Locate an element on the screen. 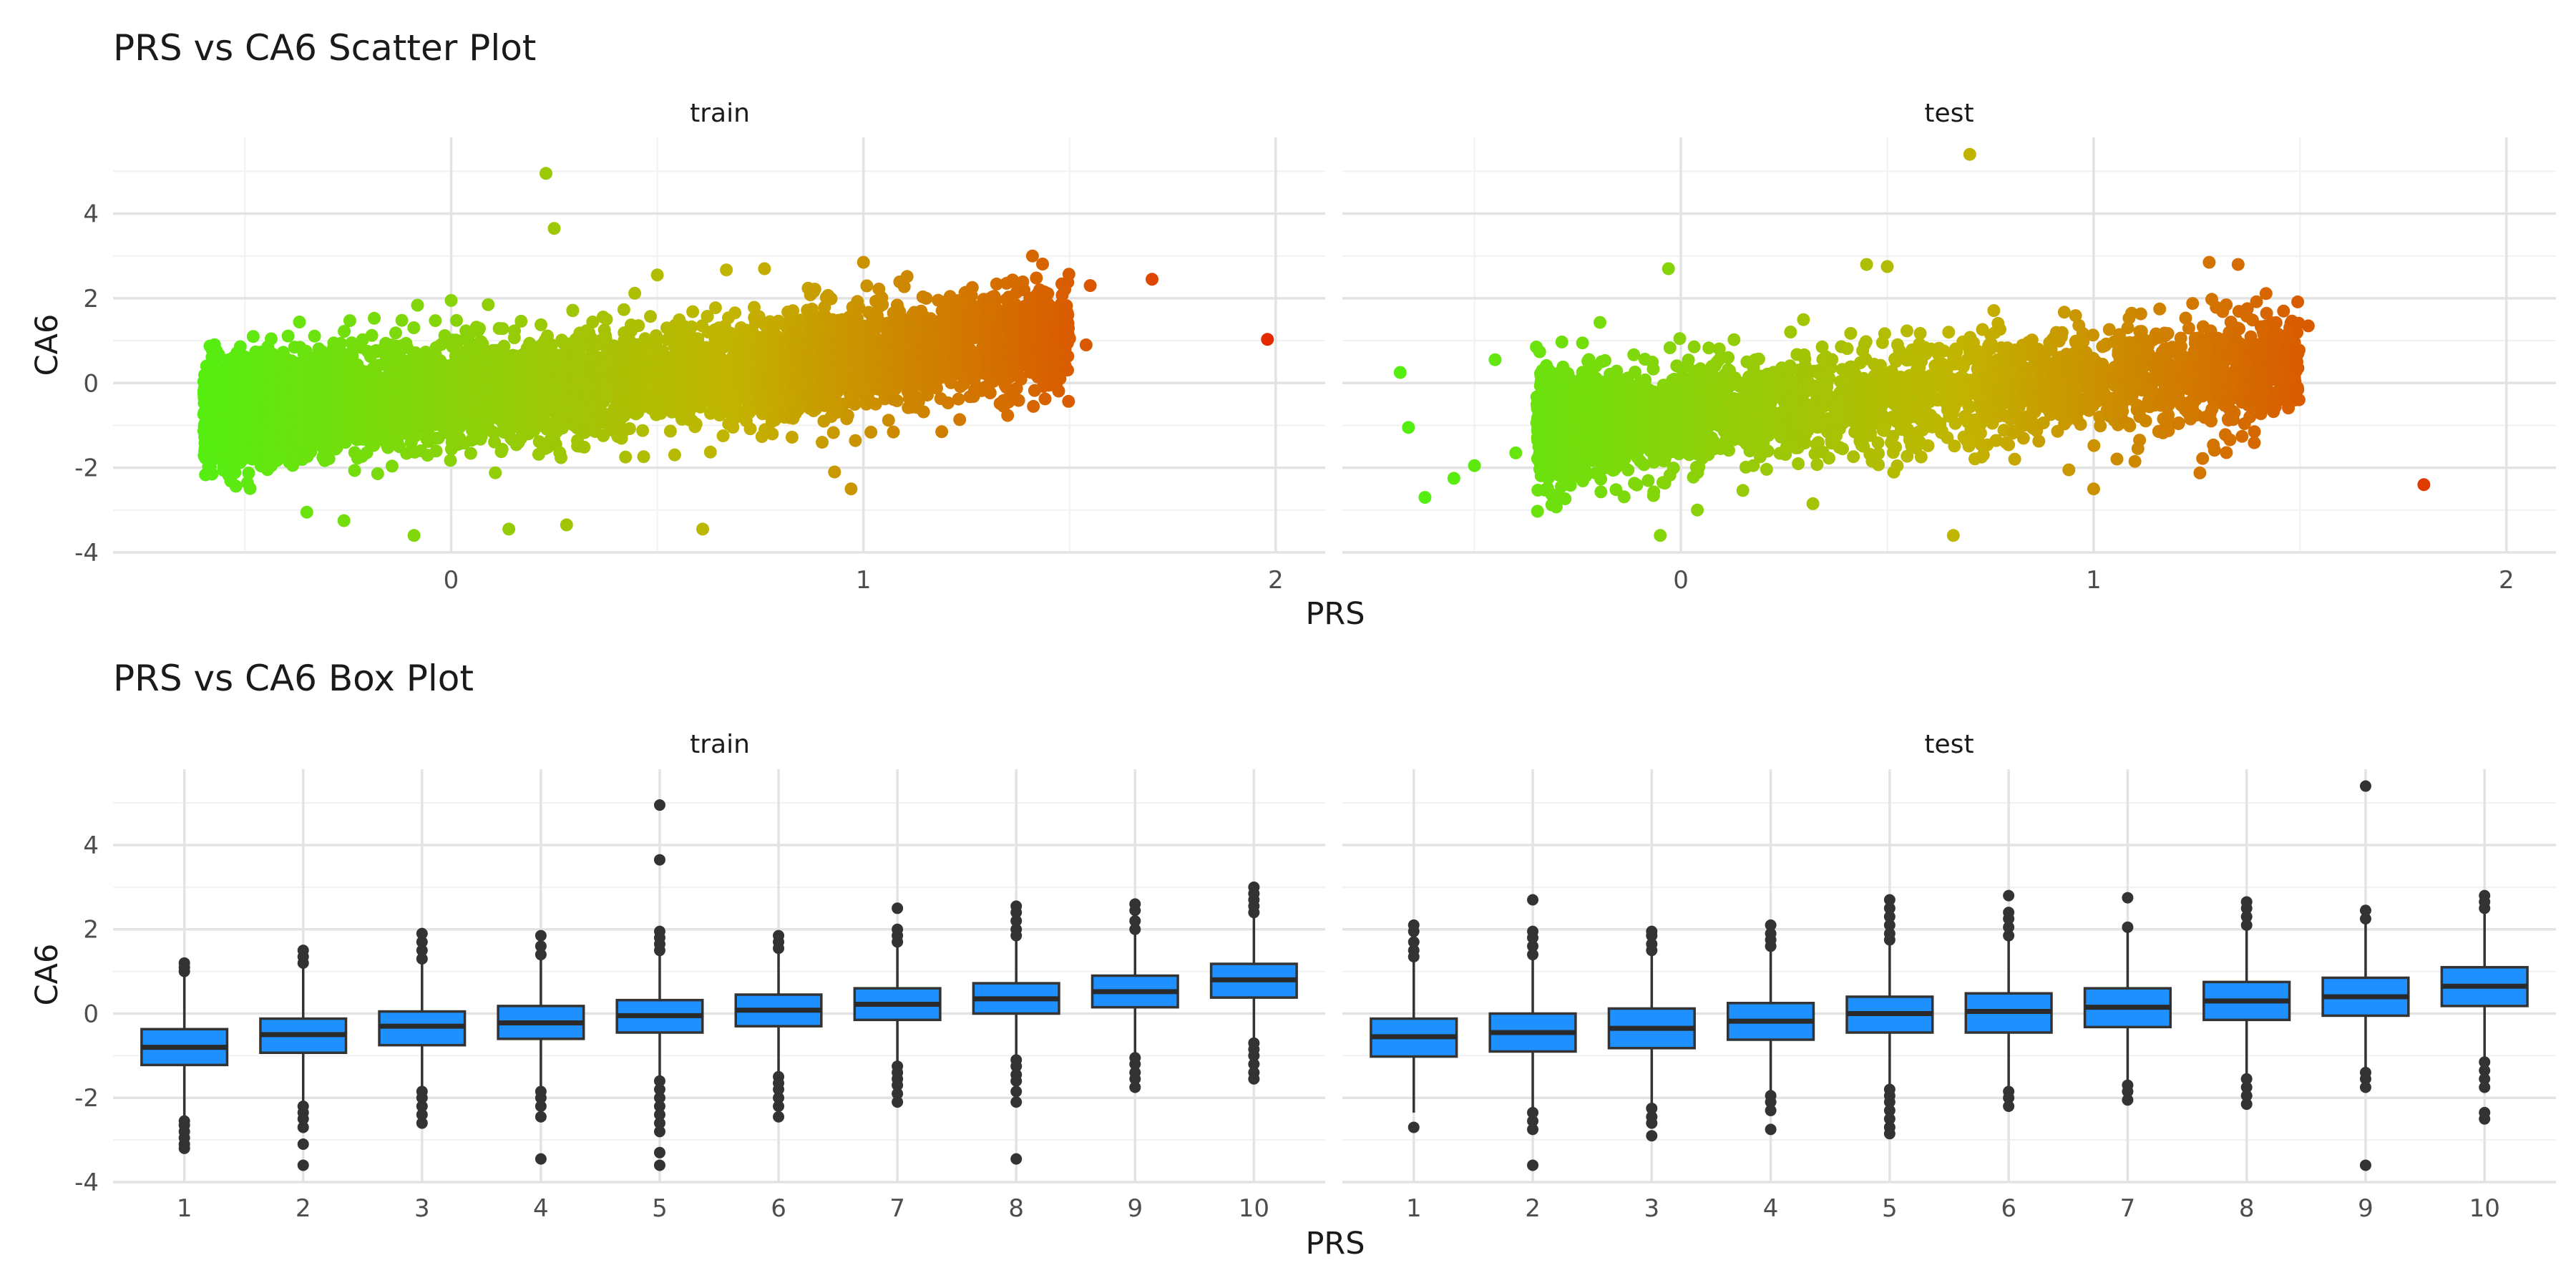 This screenshot has height=1288, width=2576. scatter-strip-test: test is located at coordinates (1949, 113).